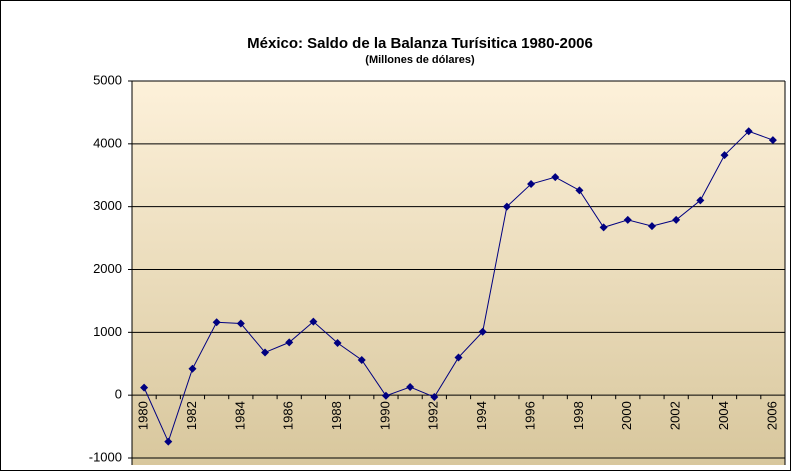 The width and height of the screenshot is (791, 471). What do you see at coordinates (143, 415) in the screenshot?
I see `x-tick-label: 1980` at bounding box center [143, 415].